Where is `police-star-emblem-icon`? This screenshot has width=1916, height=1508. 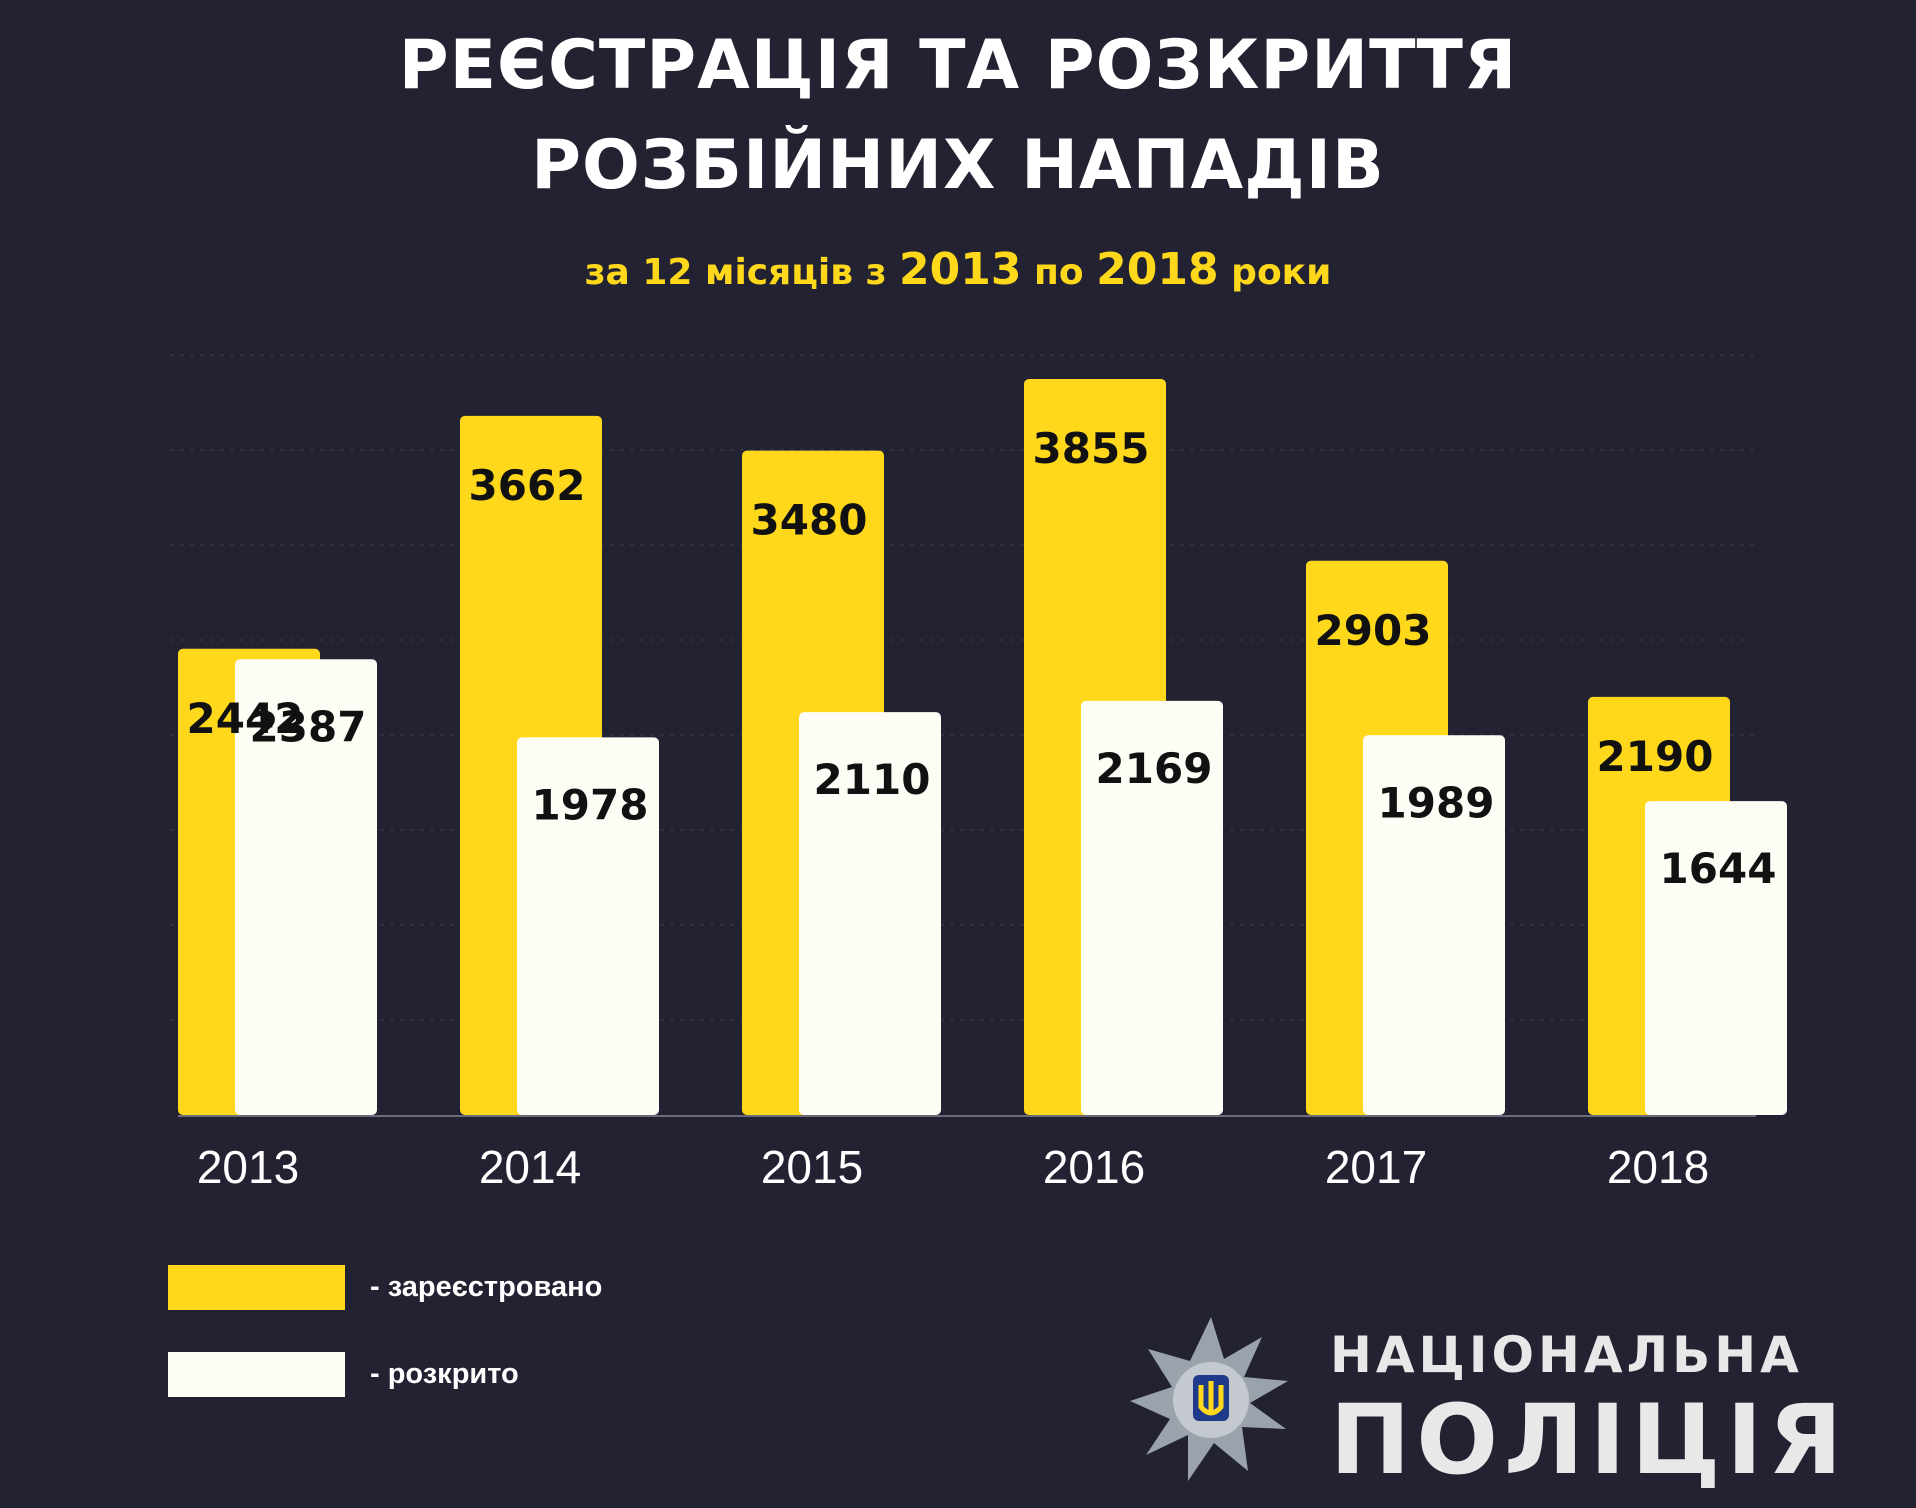 police-star-emblem-icon is located at coordinates (1209, 1399).